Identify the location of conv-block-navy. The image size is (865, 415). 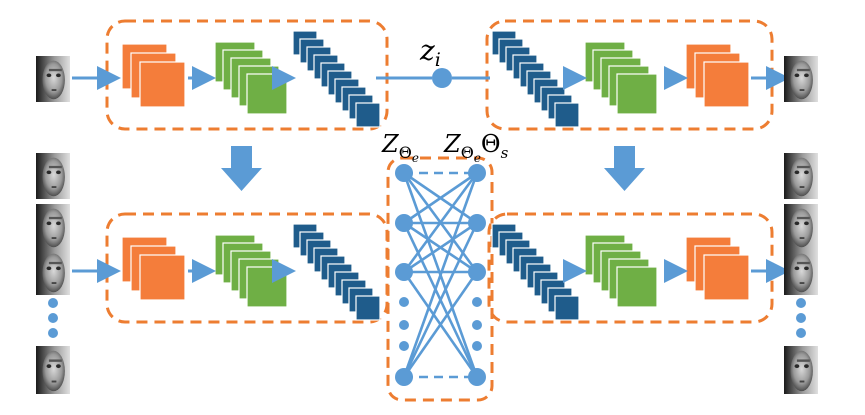
(336, 79).